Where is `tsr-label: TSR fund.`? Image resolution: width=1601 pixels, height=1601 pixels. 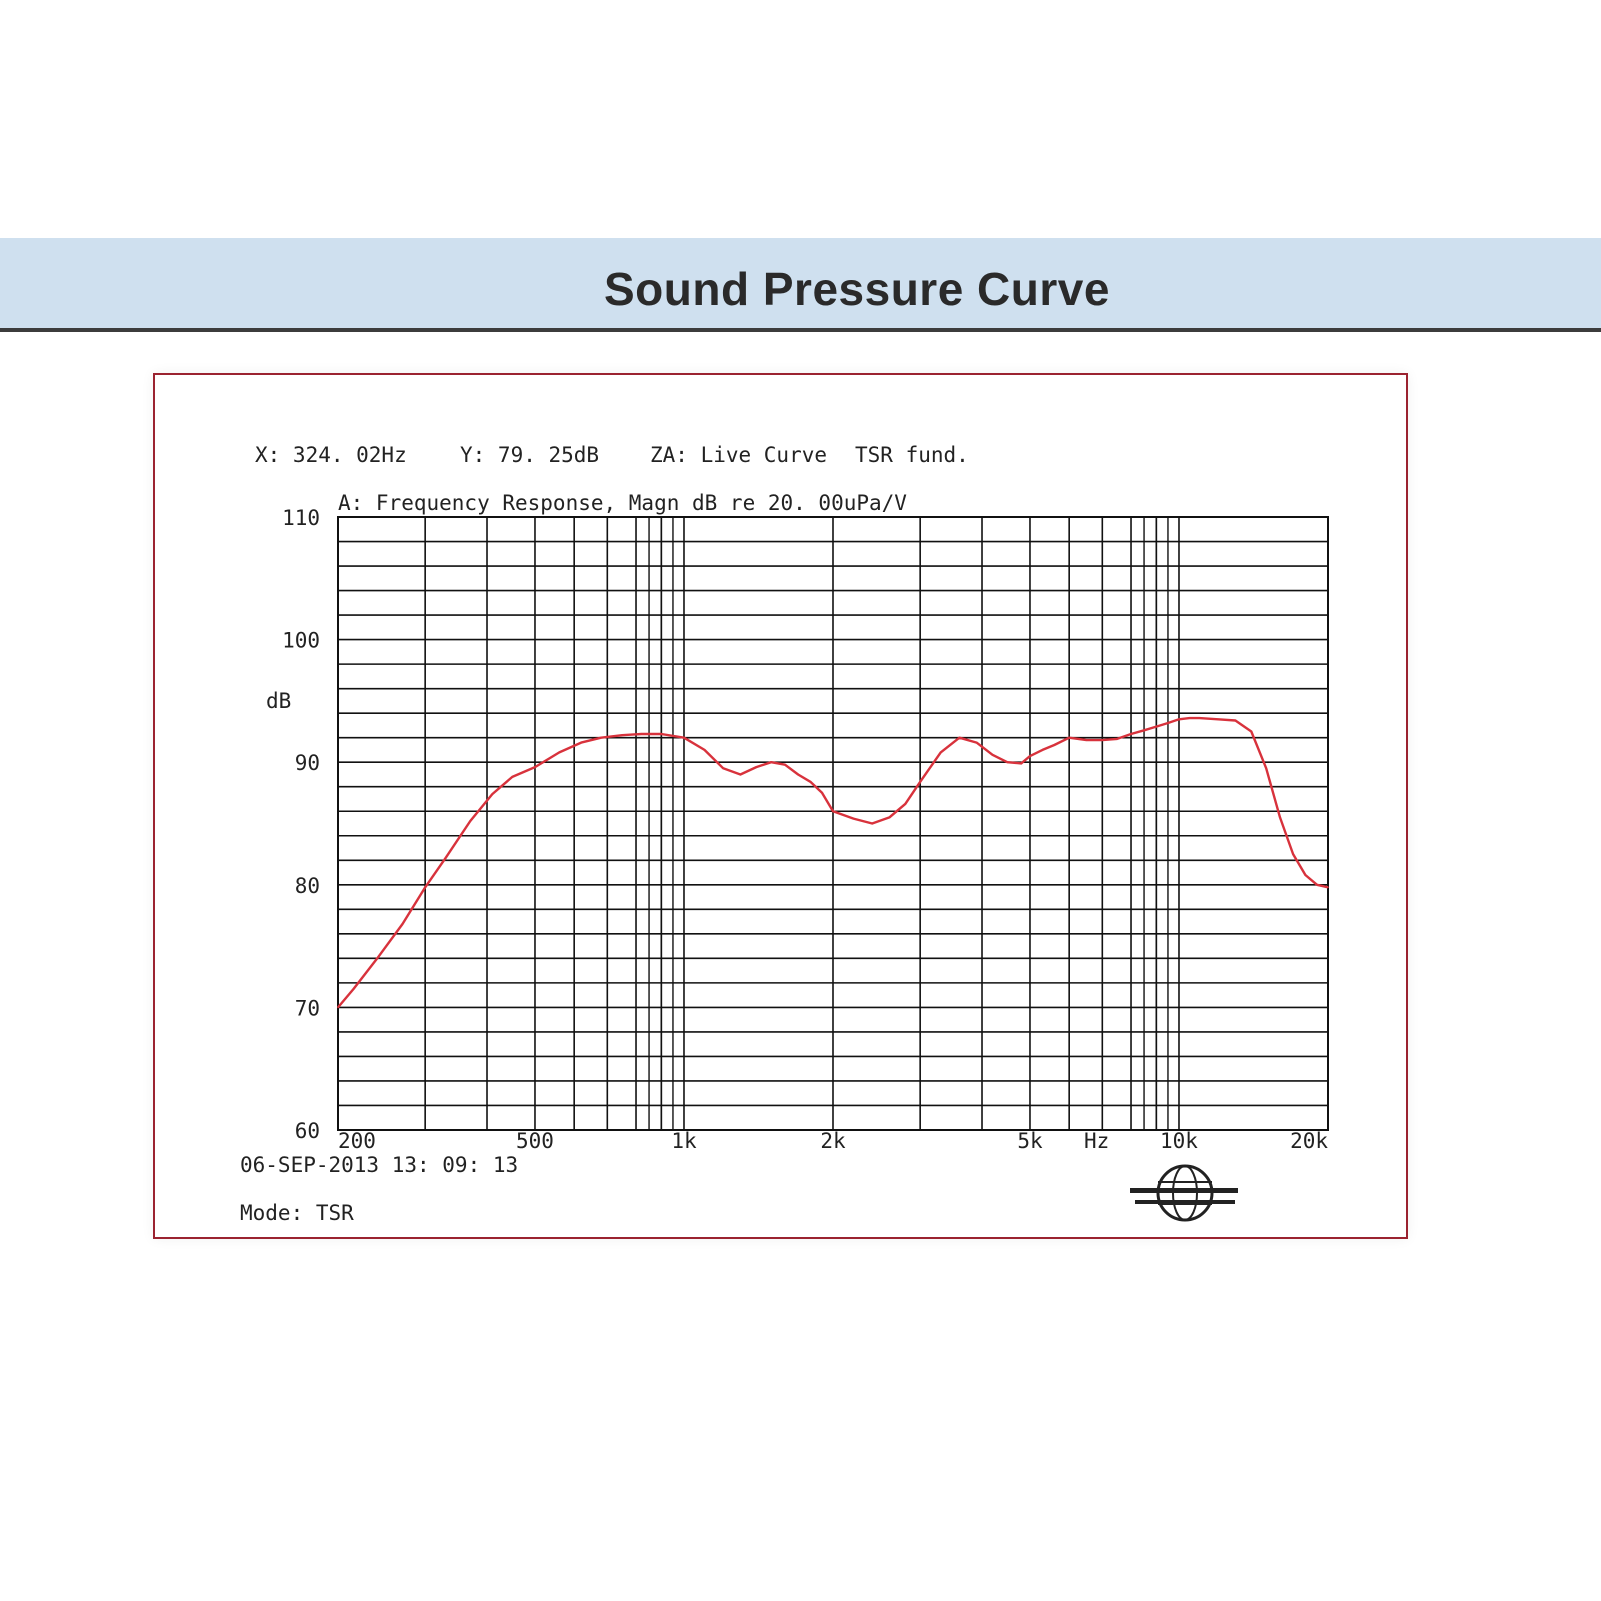
tsr-label: TSR fund. is located at coordinates (912, 455).